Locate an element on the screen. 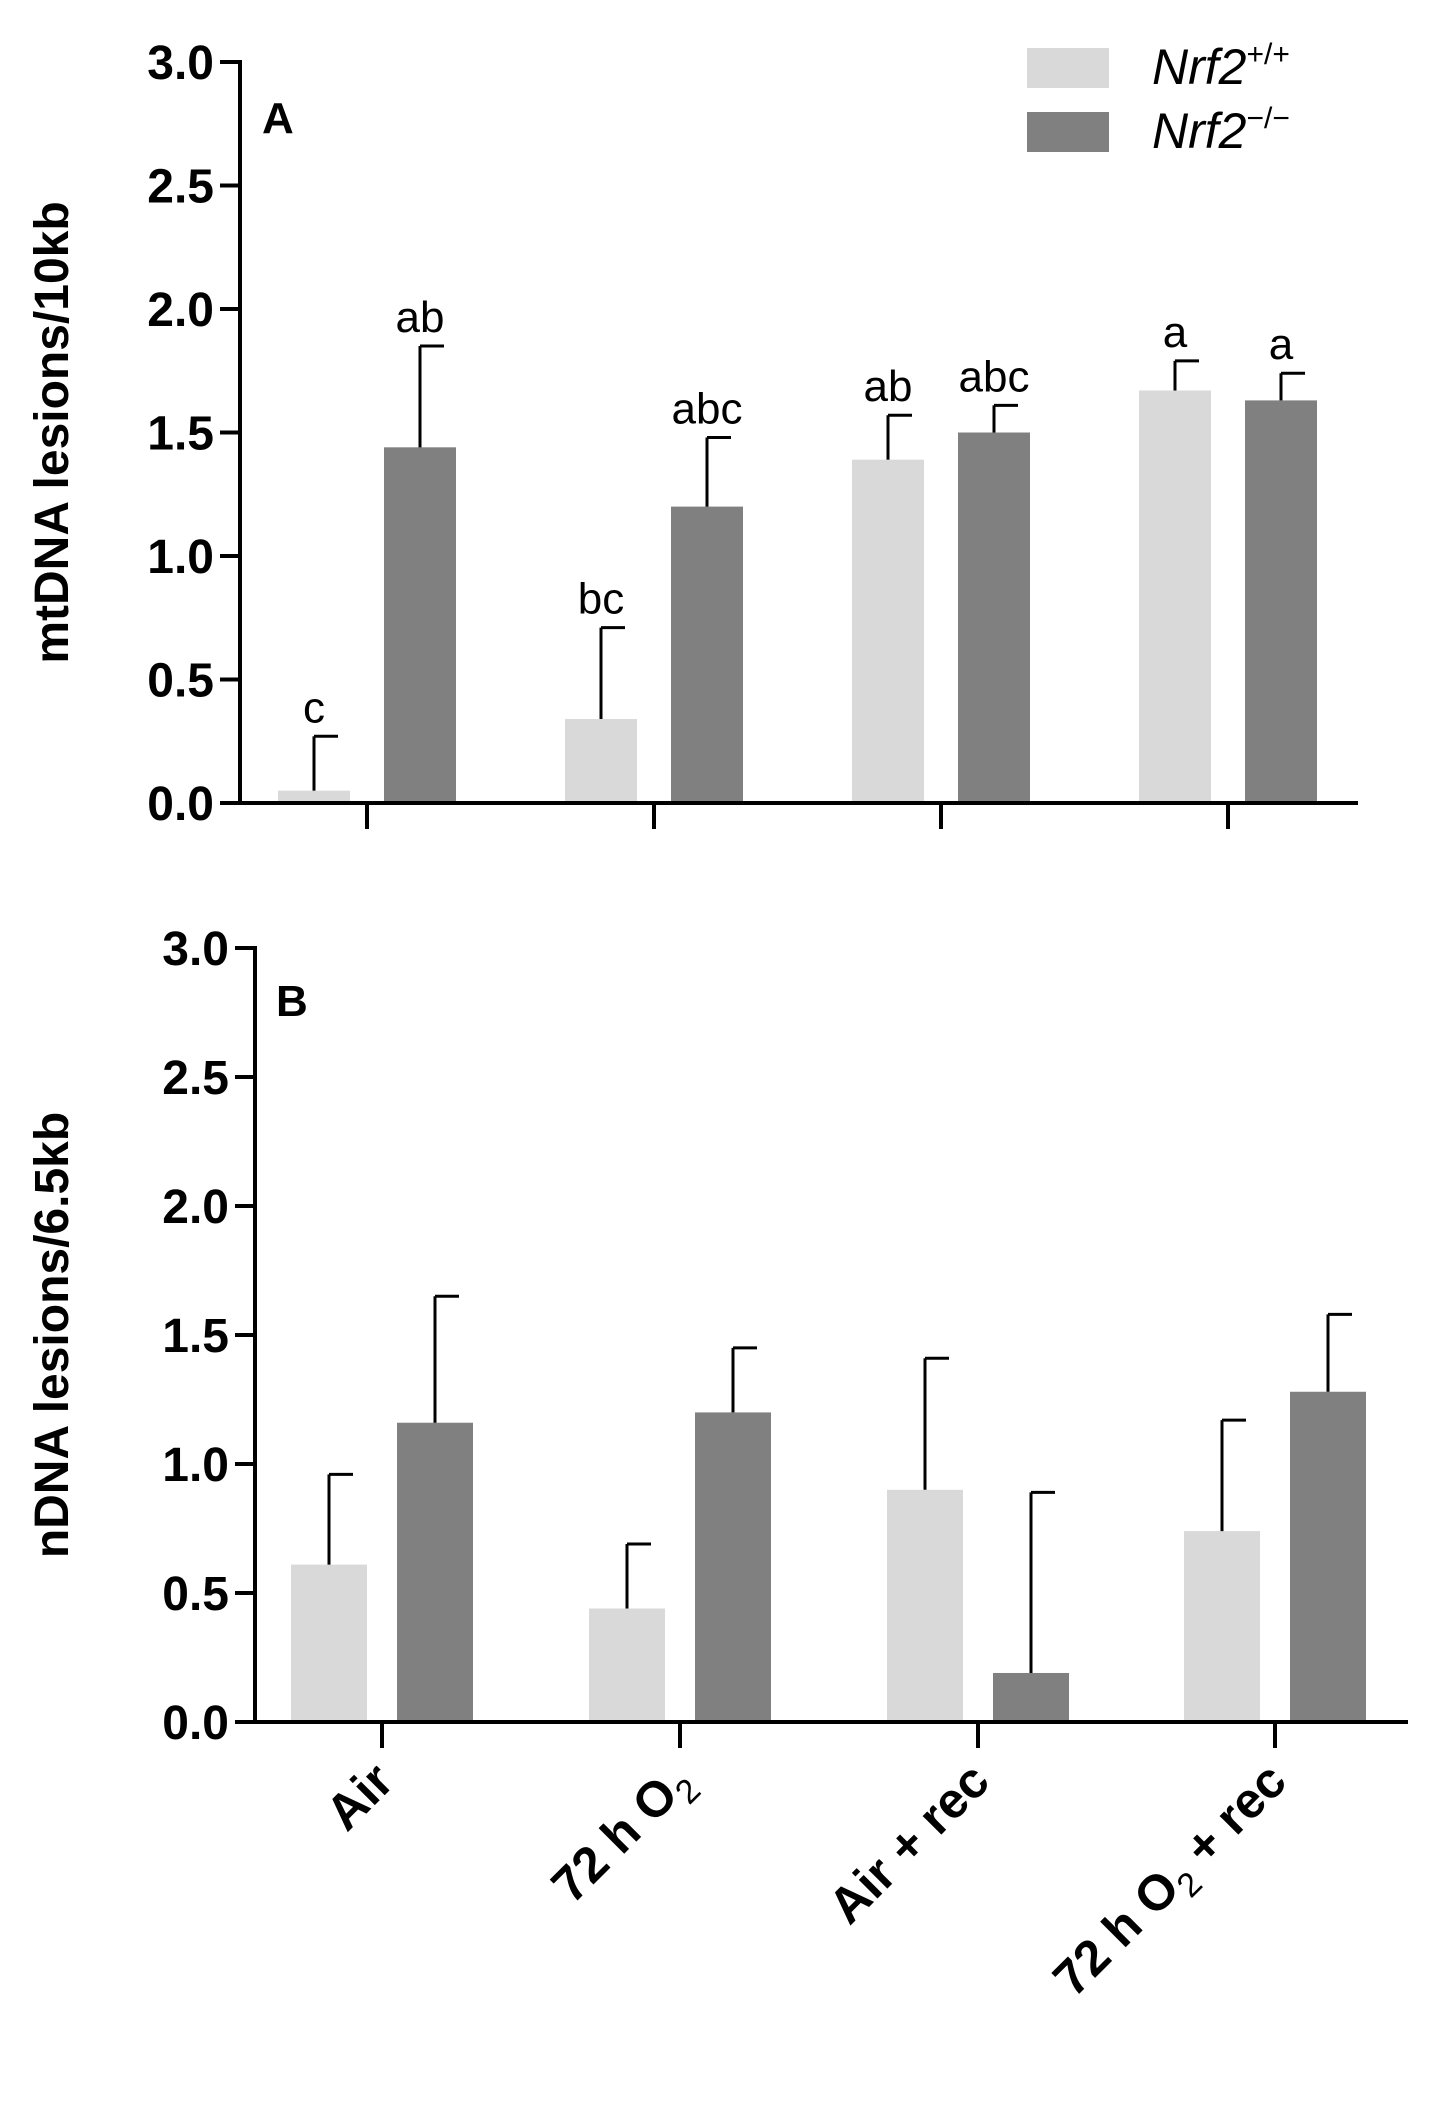 The height and width of the screenshot is (2103, 1440). legend-label: Nrf2+/+ is located at coordinates (1221, 66).